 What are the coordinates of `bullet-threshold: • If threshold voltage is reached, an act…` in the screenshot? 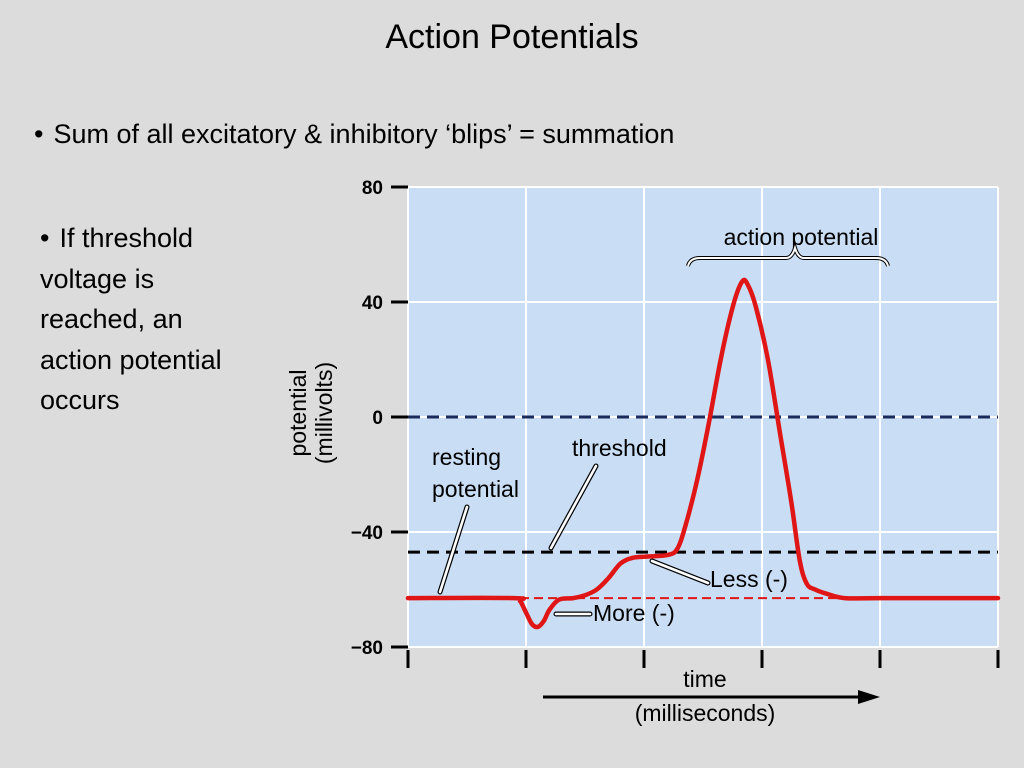 It's located at (147, 319).